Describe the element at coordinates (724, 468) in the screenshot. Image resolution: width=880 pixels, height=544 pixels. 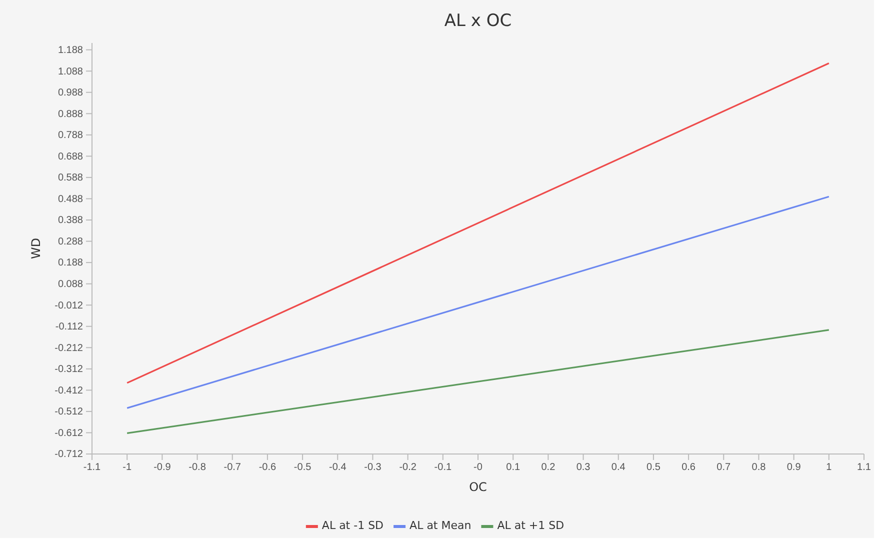
I see `x-tick-label: 0.7` at that location.